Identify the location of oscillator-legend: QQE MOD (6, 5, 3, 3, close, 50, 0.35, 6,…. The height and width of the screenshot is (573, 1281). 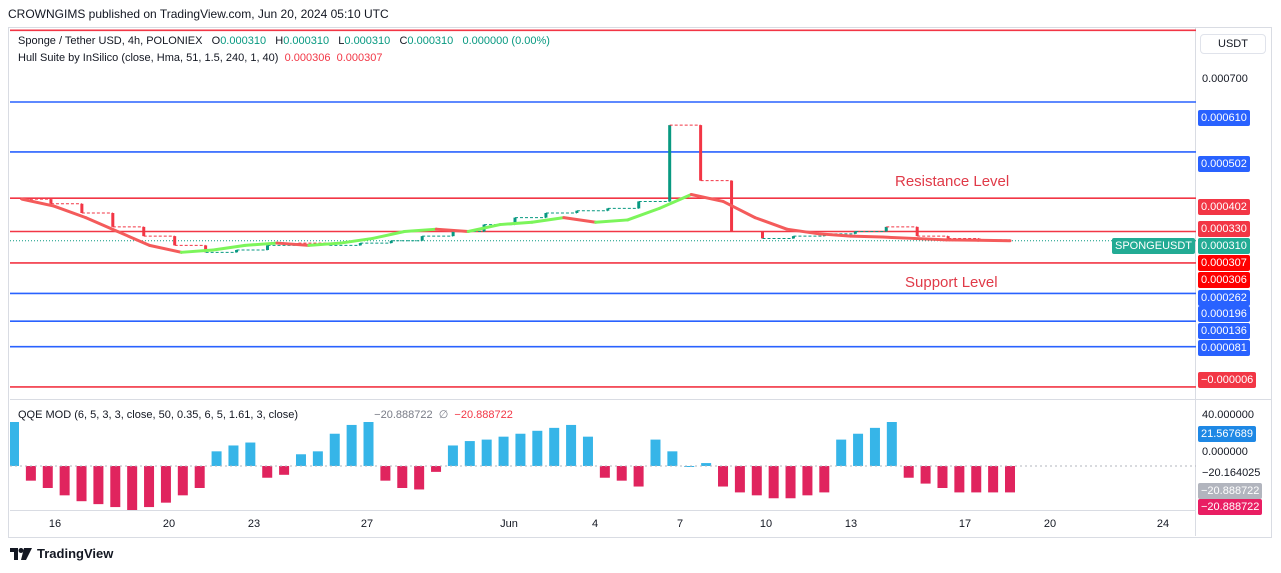
(265, 414).